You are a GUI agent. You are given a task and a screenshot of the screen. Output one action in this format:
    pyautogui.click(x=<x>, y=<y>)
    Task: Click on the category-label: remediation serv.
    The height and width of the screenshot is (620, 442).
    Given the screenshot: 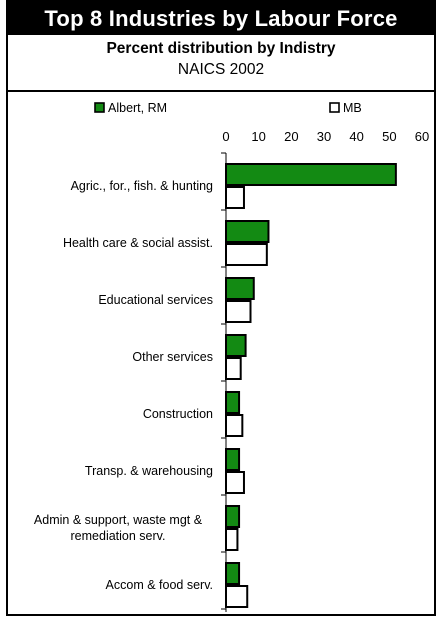 What is the action you would take?
    pyautogui.click(x=118, y=536)
    